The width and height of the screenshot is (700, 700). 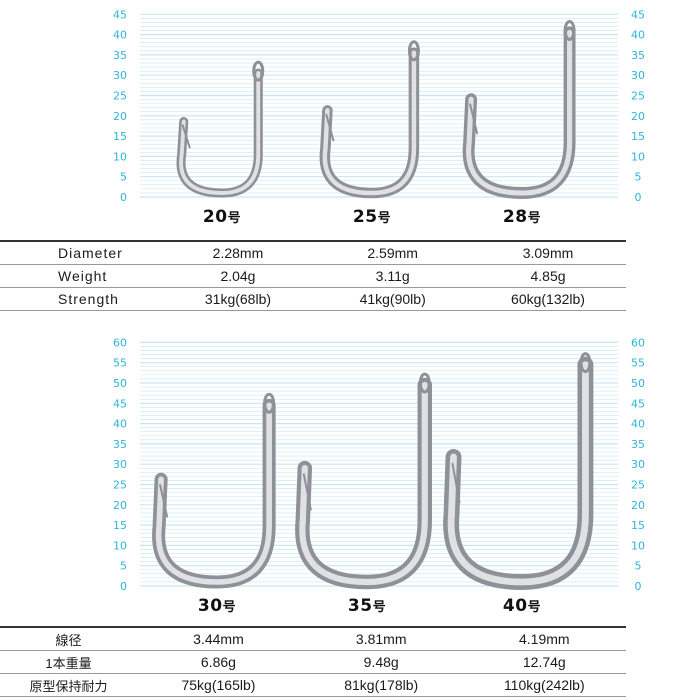 What do you see at coordinates (544, 662) in the screenshot?
I see `table-cell: 12.74g` at bounding box center [544, 662].